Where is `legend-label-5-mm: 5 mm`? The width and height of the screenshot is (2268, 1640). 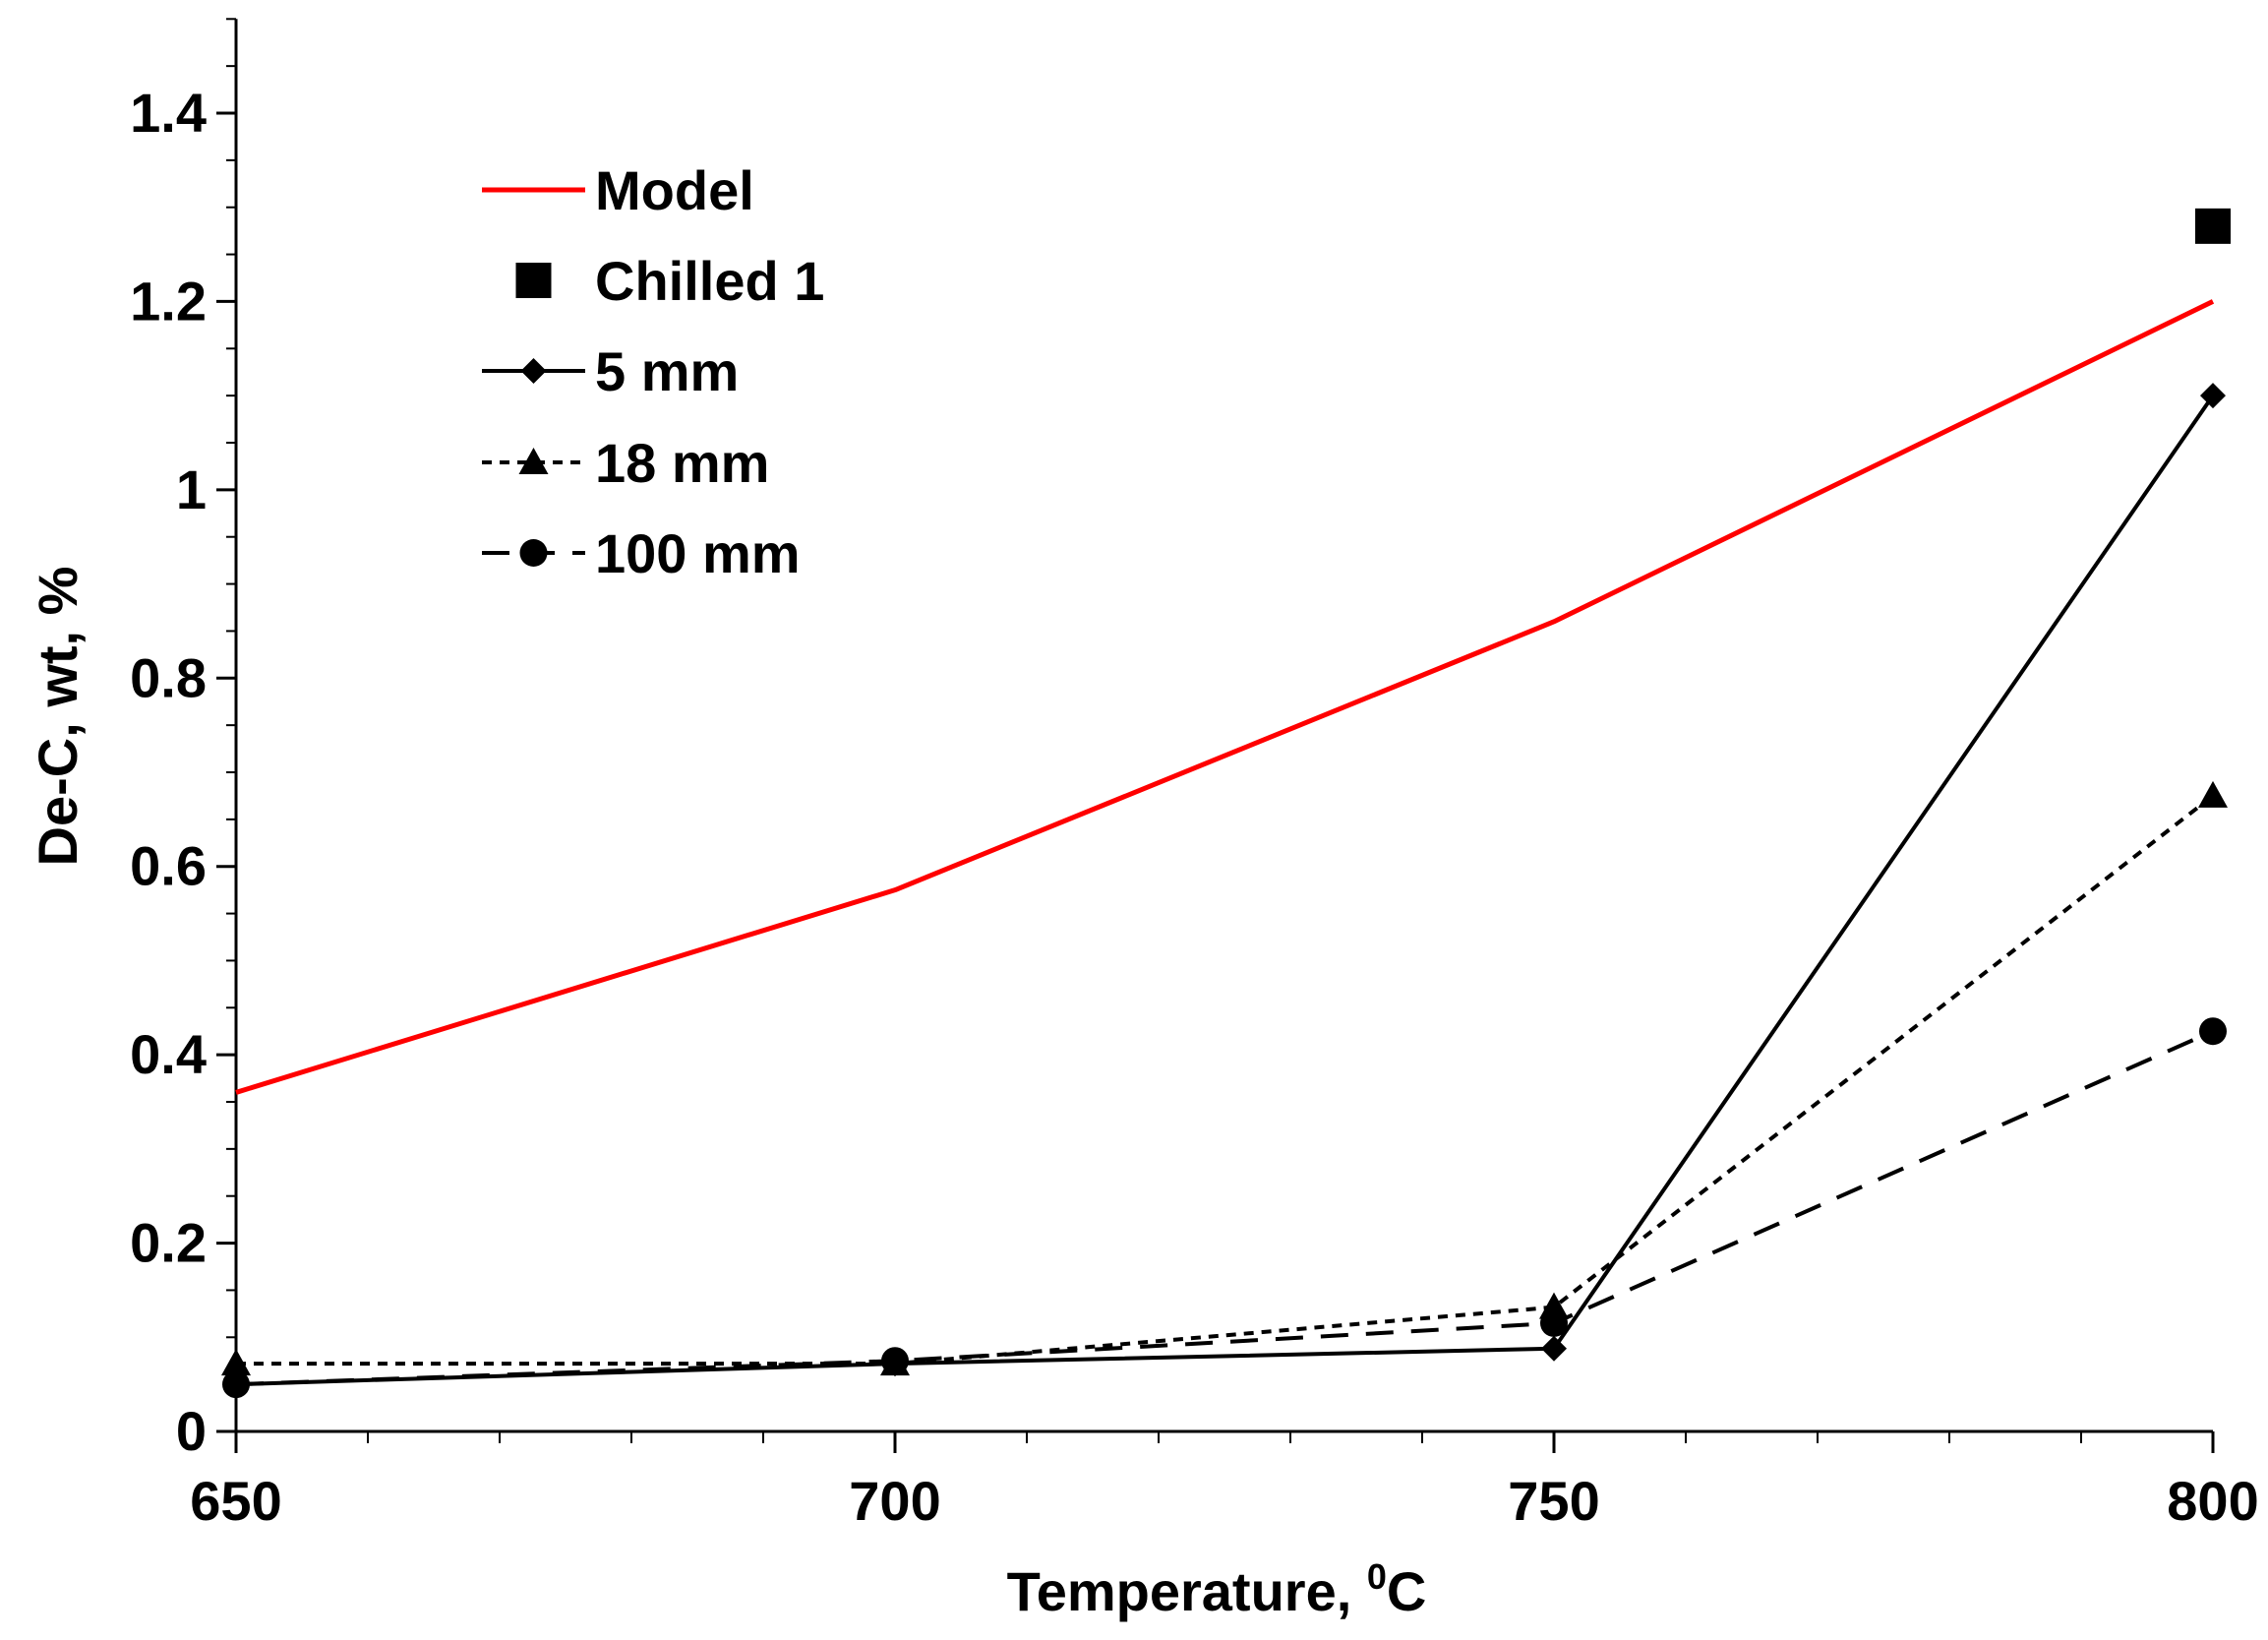
legend-label-5-mm: 5 mm is located at coordinates (667, 371).